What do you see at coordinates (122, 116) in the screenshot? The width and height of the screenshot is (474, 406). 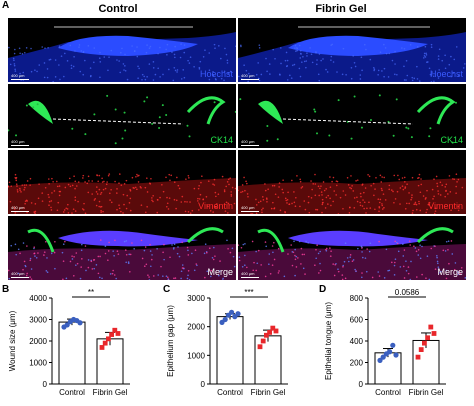 I see `micrograph-ck14-control: CK14 400 μm` at bounding box center [122, 116].